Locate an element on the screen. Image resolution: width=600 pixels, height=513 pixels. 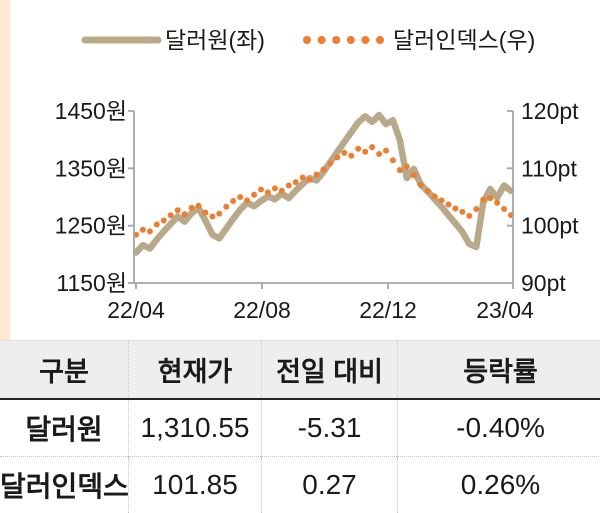
quote-value-cell: 0.27 is located at coordinates (330, 485).